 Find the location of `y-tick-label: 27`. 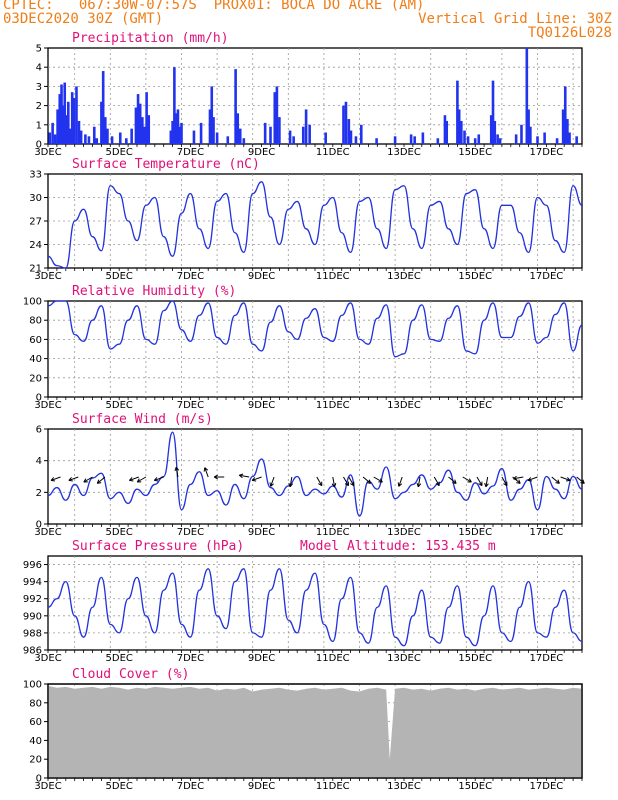

y-tick-label: 27 is located at coordinates (35, 222).